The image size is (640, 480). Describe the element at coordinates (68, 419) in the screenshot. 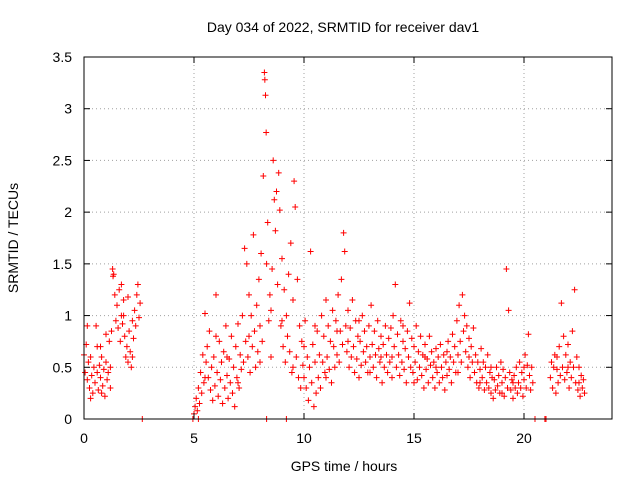

I see `y-tick-label: 0` at that location.